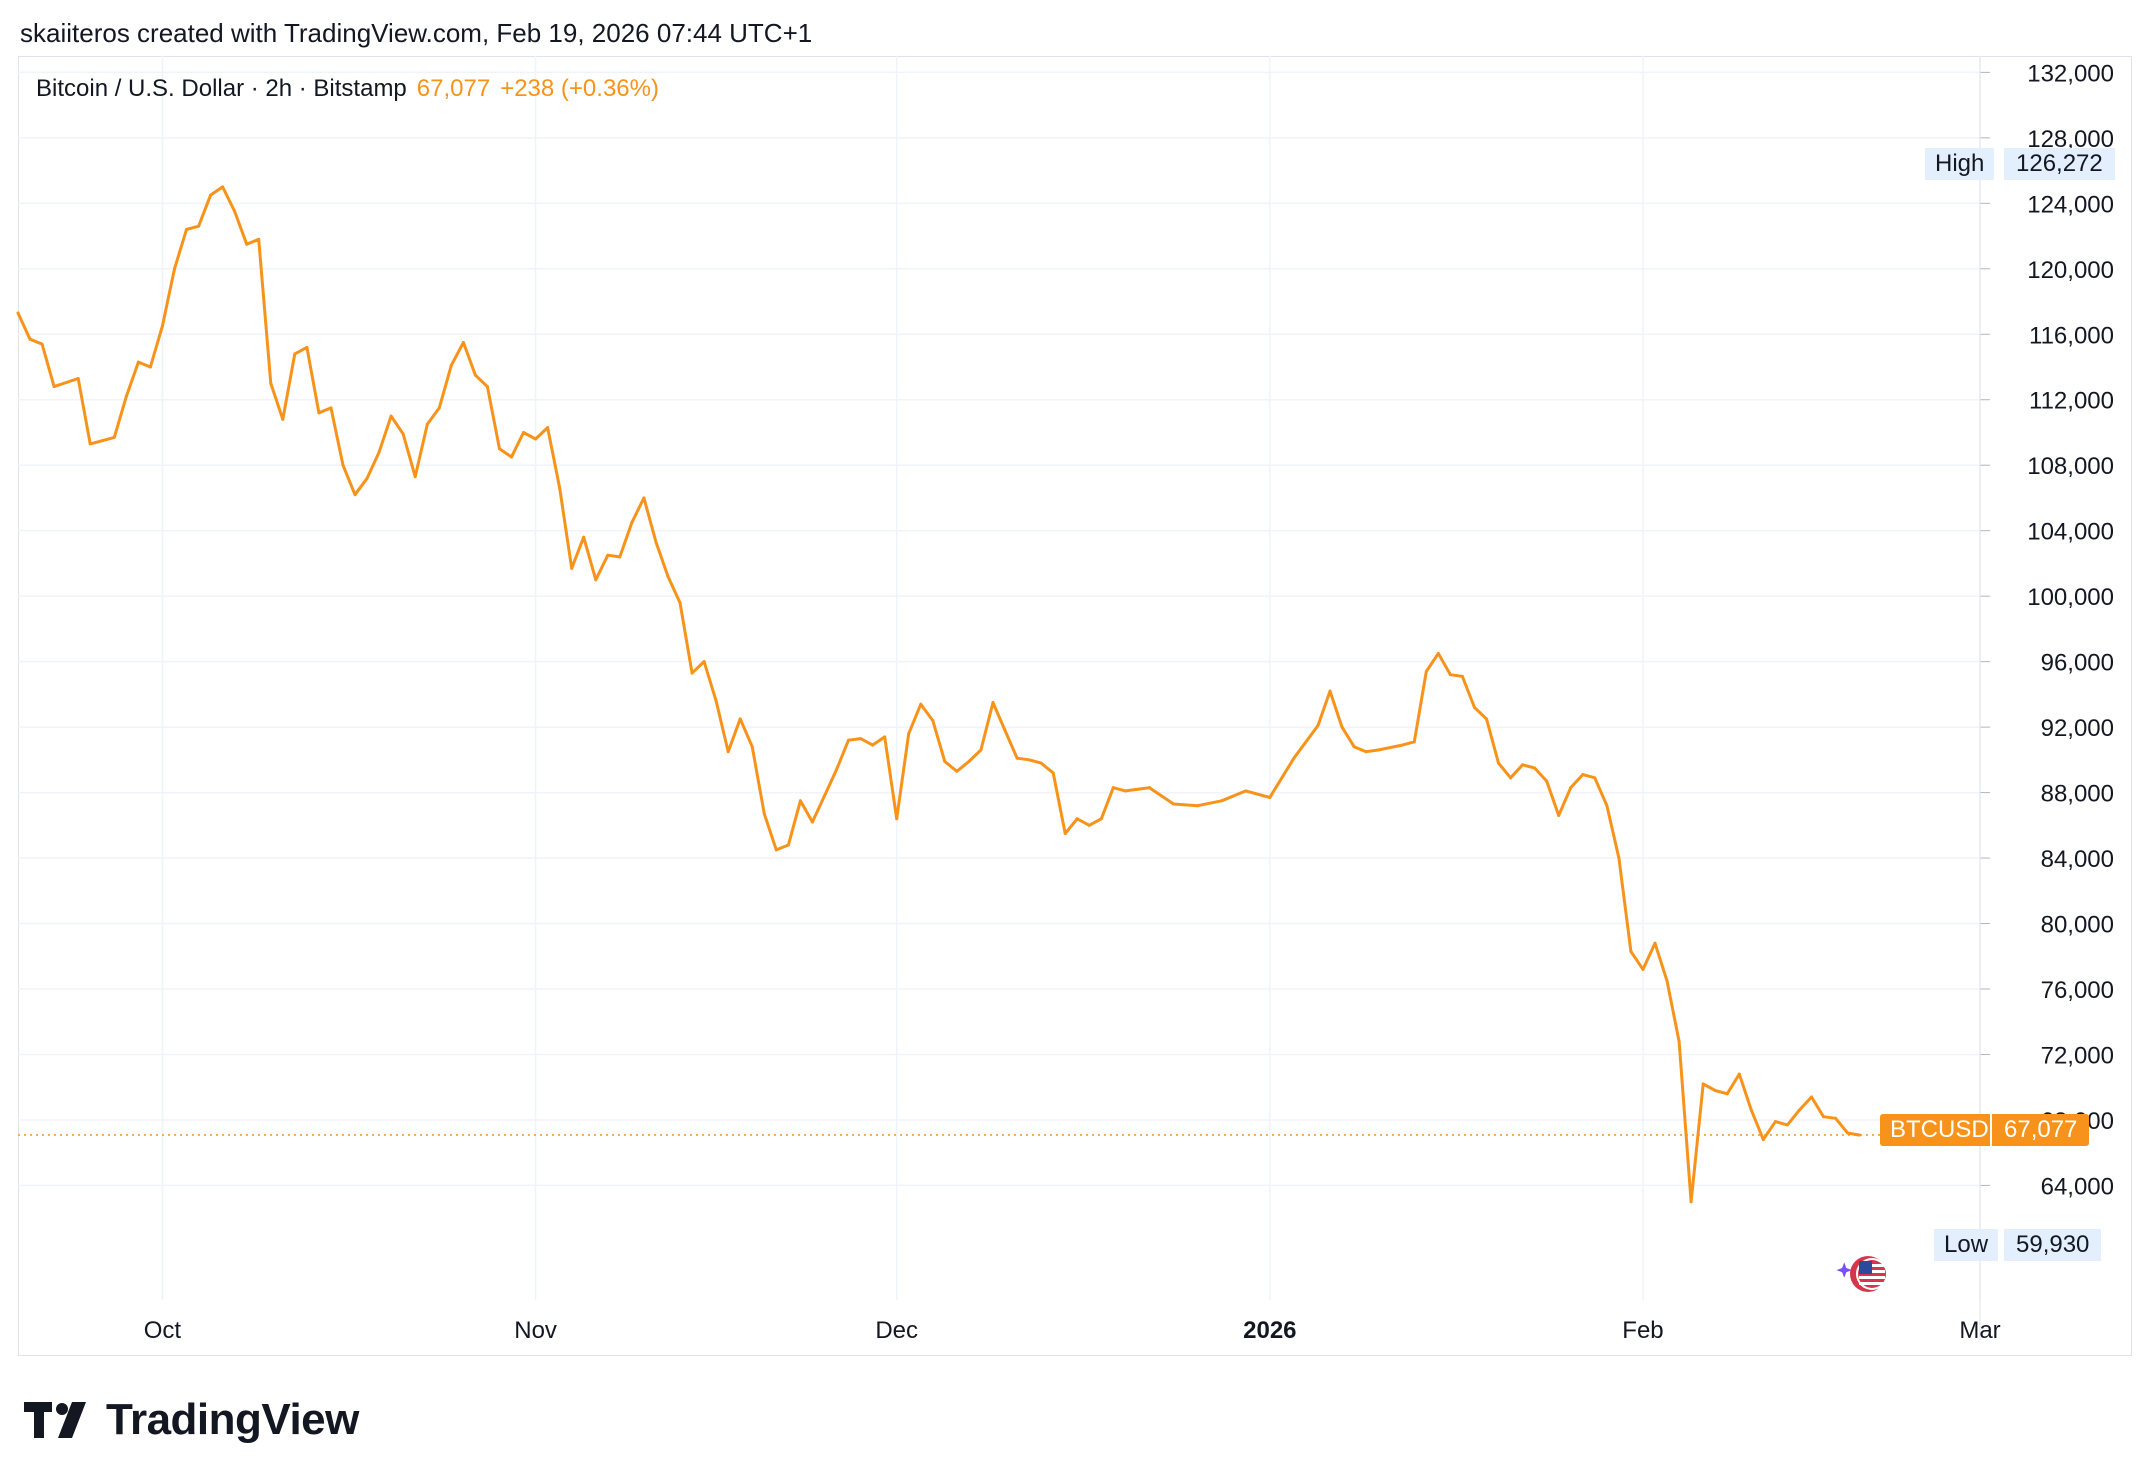 Image resolution: width=2150 pixels, height=1476 pixels. What do you see at coordinates (2077, 1186) in the screenshot?
I see `y-tick-label: 64,000` at bounding box center [2077, 1186].